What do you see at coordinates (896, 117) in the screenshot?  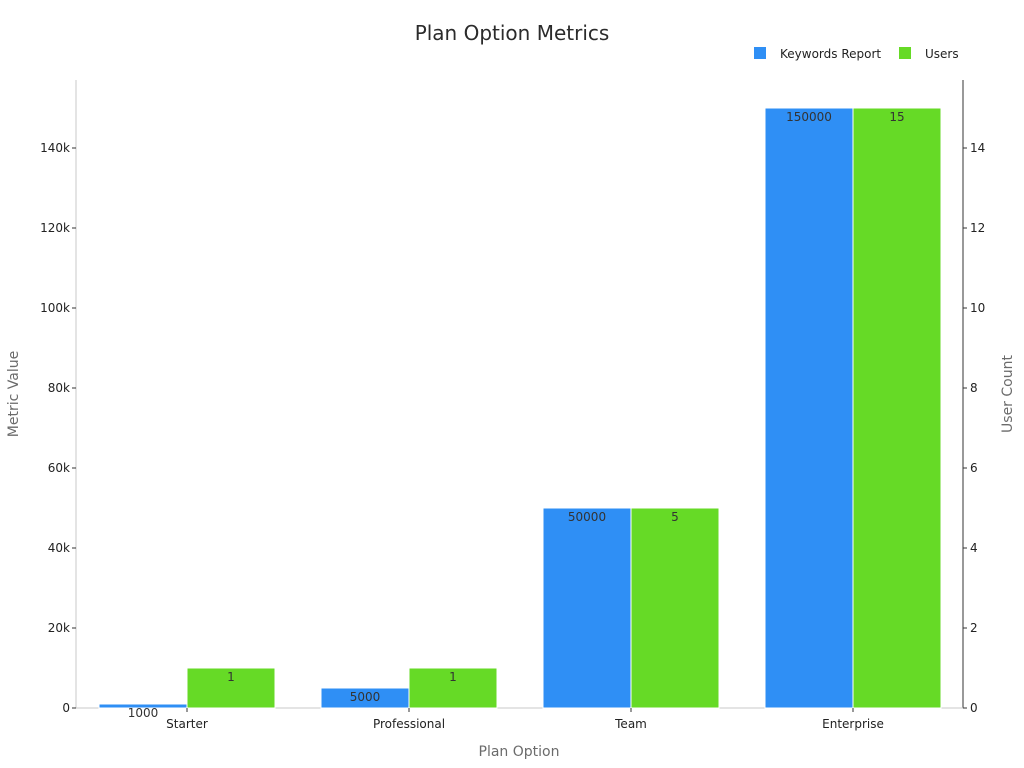 I see `data-label: 15` at bounding box center [896, 117].